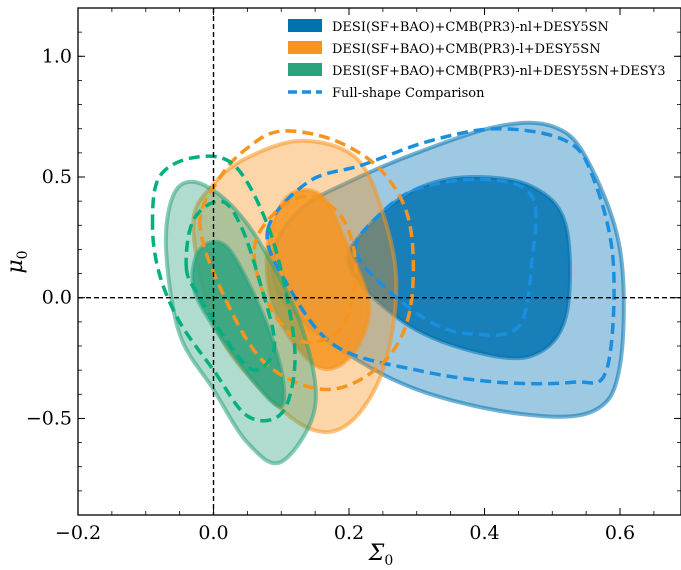 Image resolution: width=681 pixels, height=570 pixels. Describe the element at coordinates (230, 285) in the screenshot. I see `contour-5-68pct` at that location.